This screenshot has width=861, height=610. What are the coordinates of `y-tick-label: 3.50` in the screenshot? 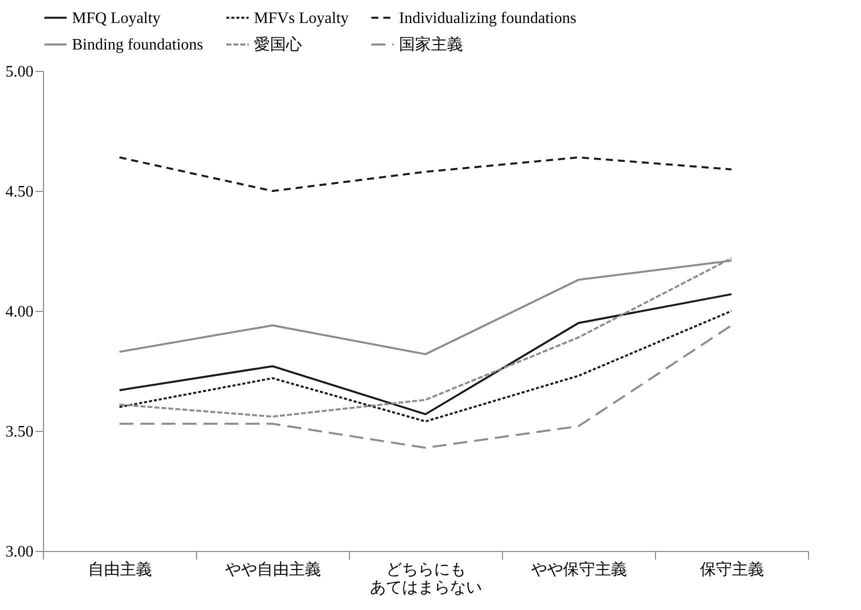 It's located at (20, 432).